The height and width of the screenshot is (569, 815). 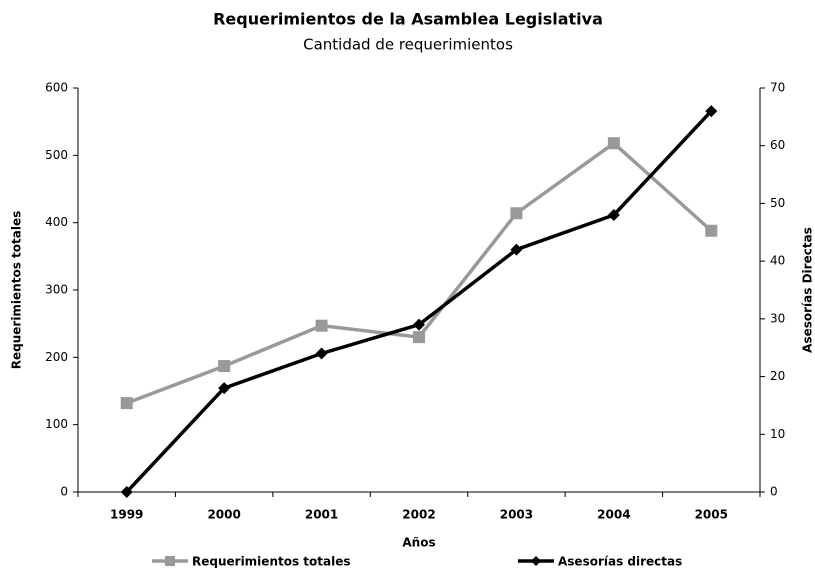 What do you see at coordinates (56, 424) in the screenshot?
I see `y-tick-label: 100` at bounding box center [56, 424].